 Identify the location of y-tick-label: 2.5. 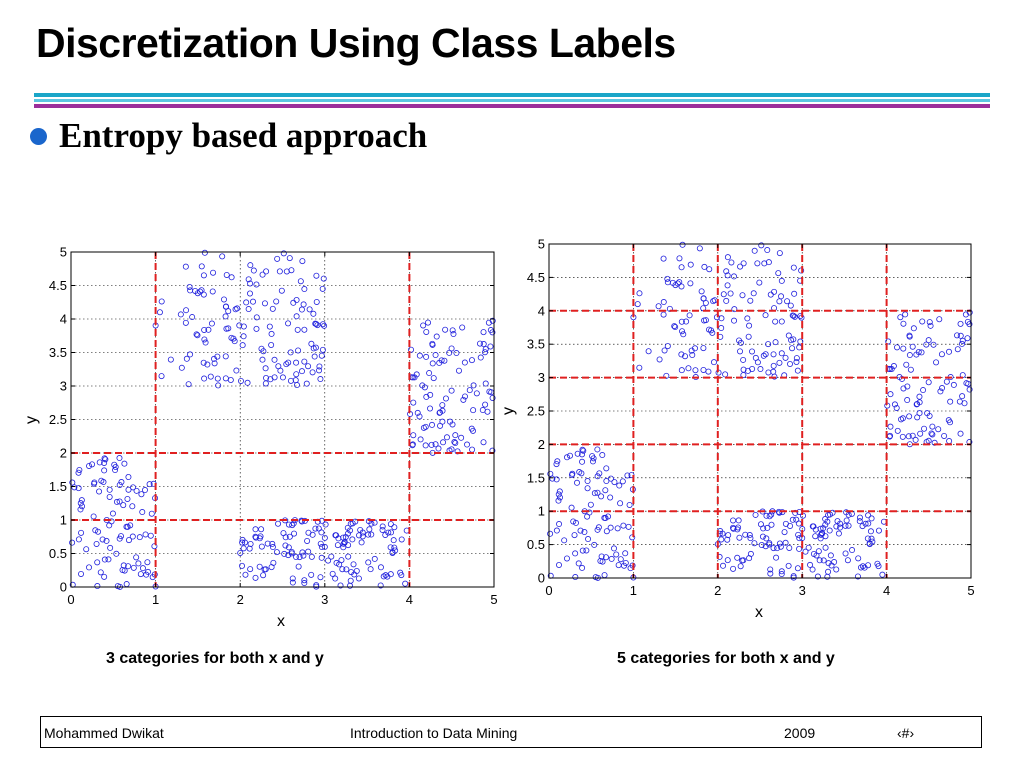
(536, 411).